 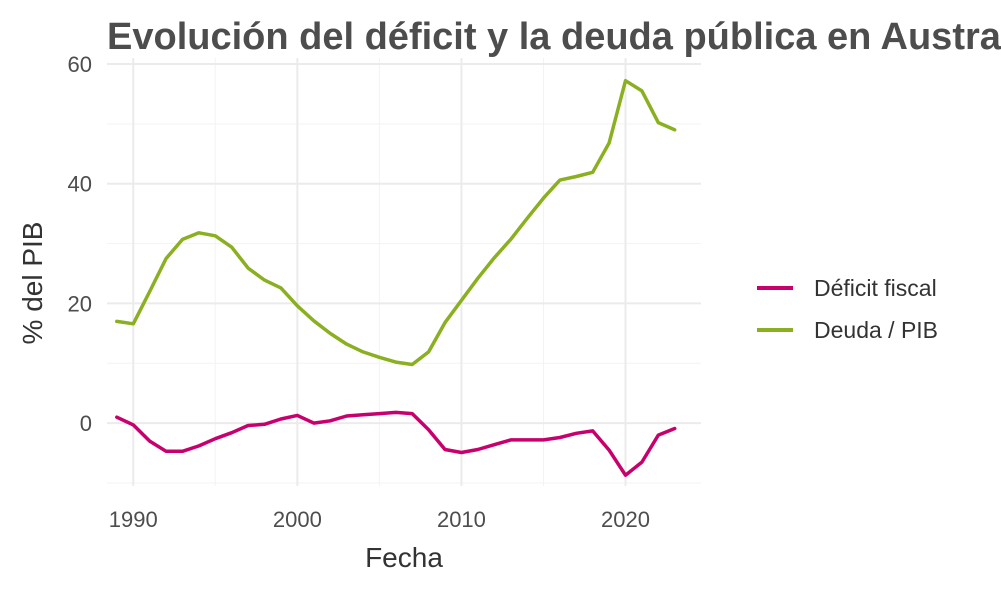 What do you see at coordinates (875, 288) in the screenshot?
I see `legend-label-1: Déficit fiscal` at bounding box center [875, 288].